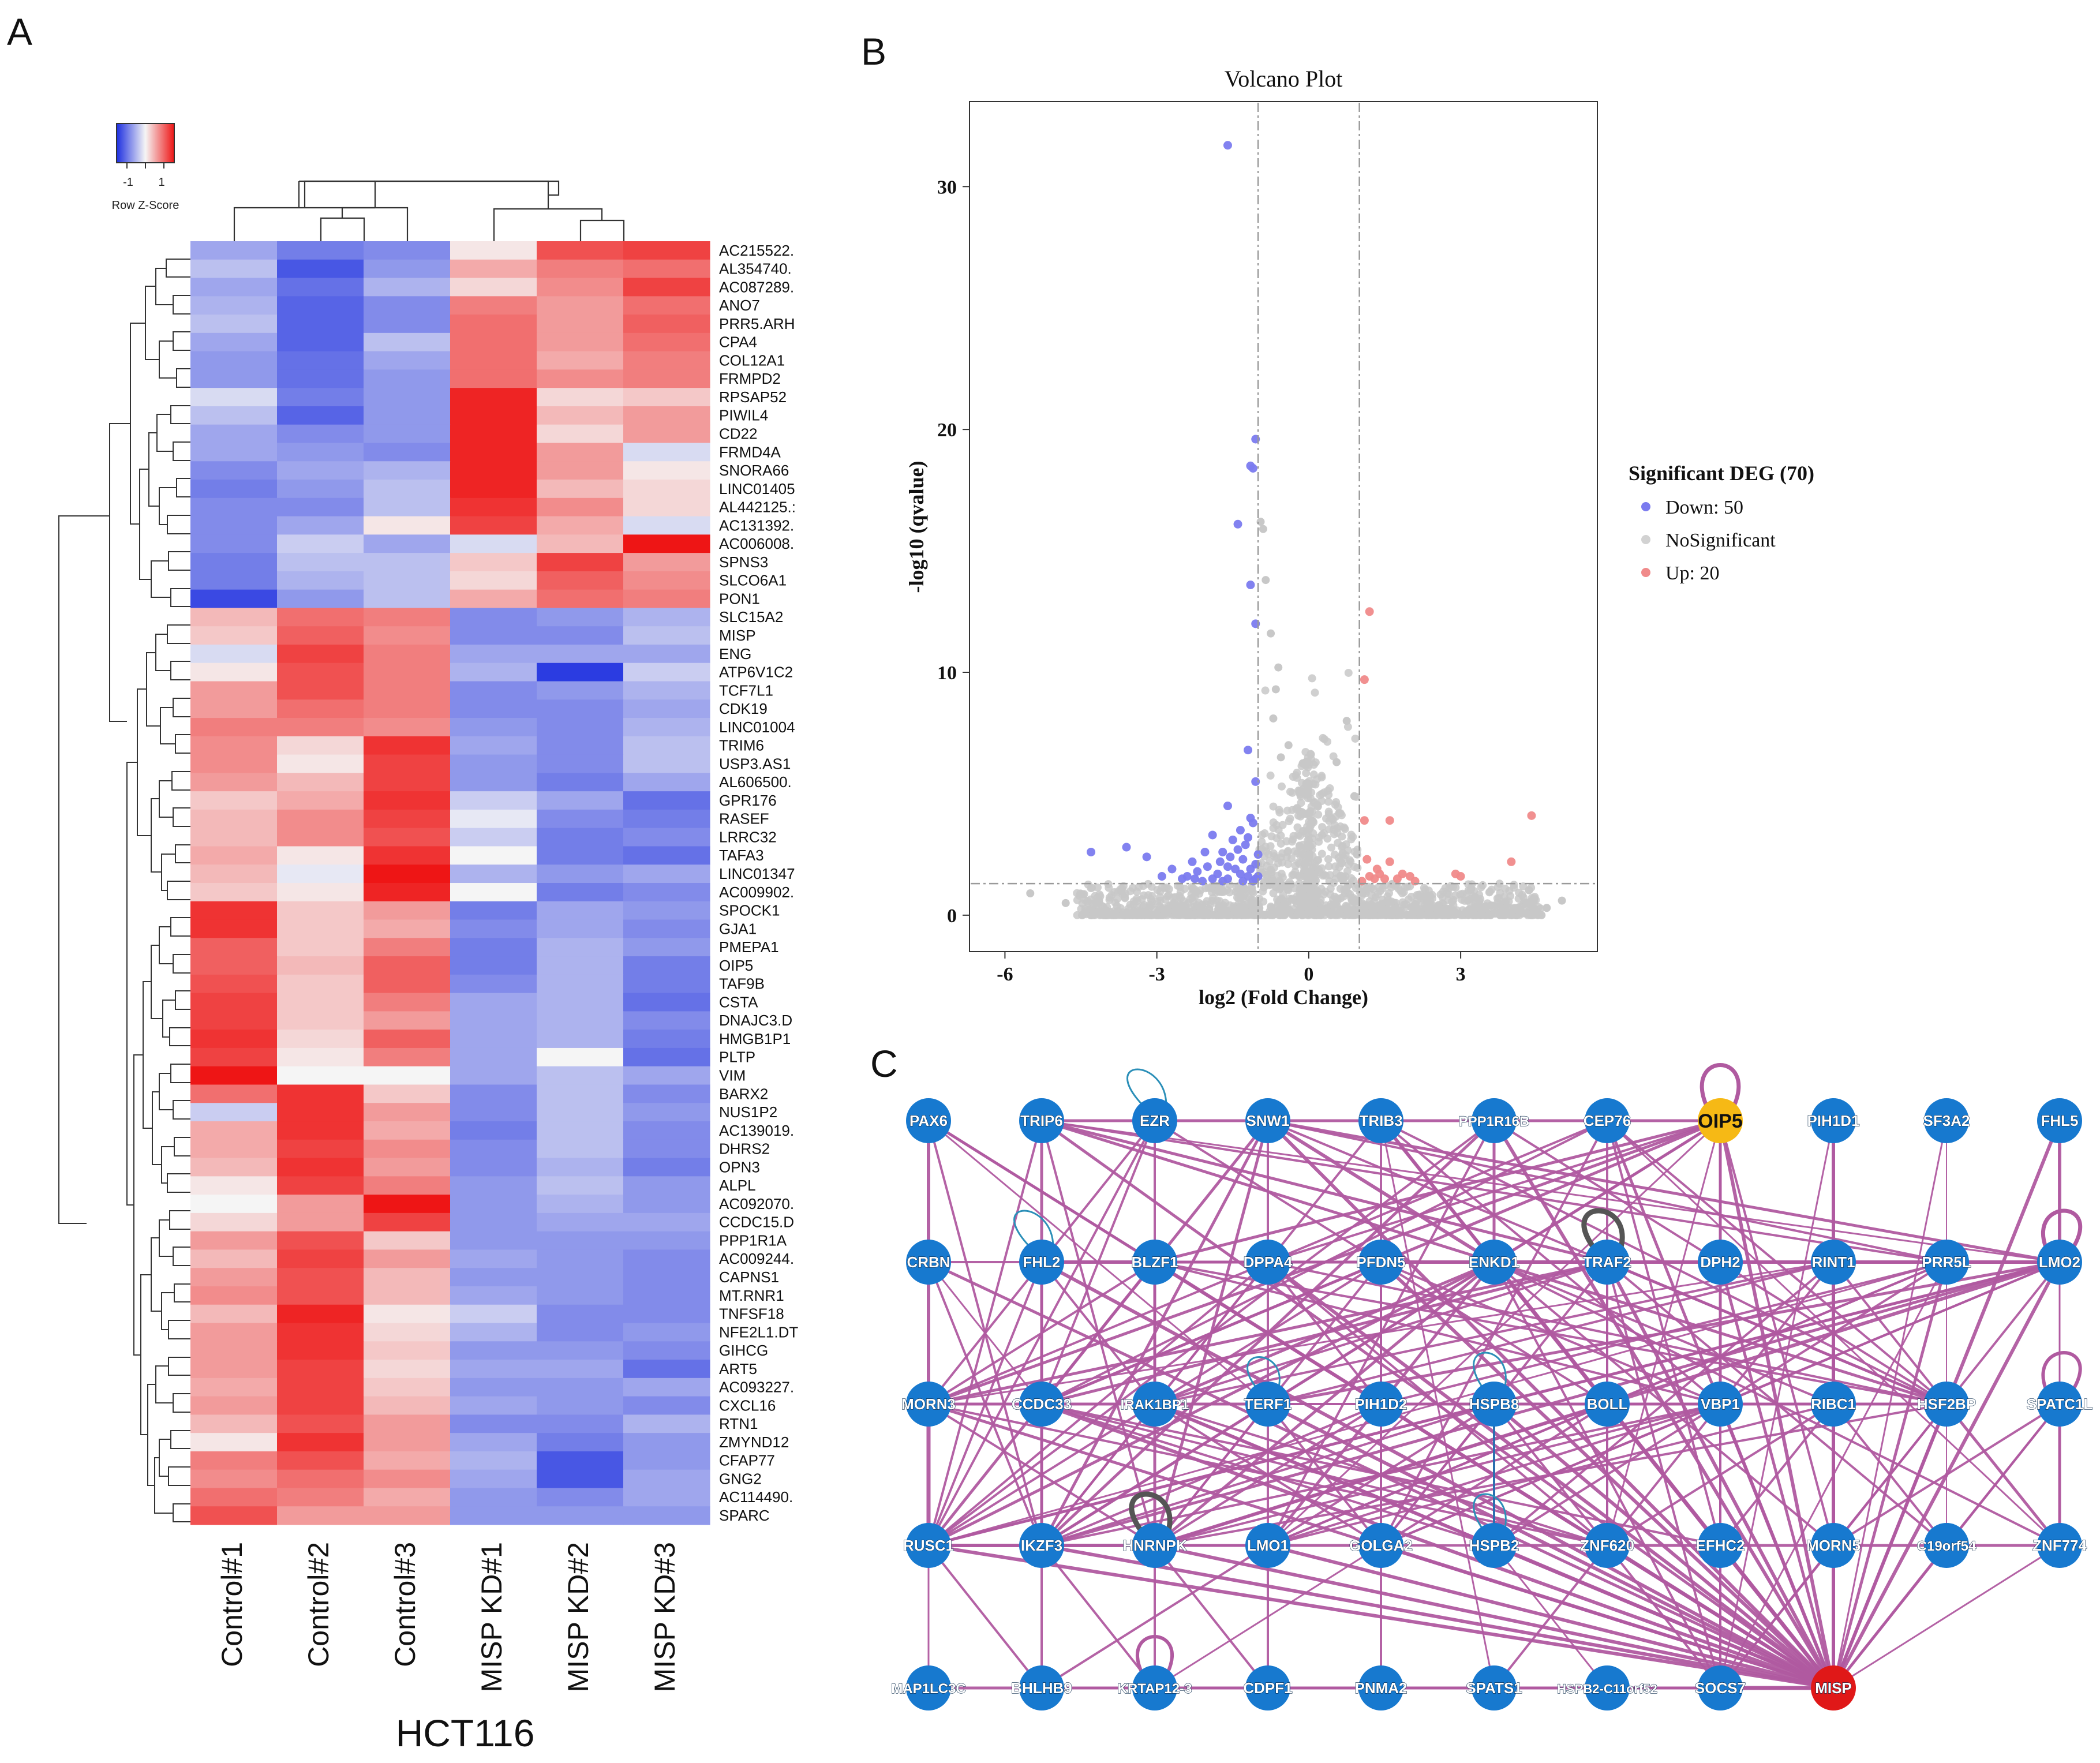 The image size is (2100, 1763). I want to click on network-node: TRAF2, so click(1607, 1262).